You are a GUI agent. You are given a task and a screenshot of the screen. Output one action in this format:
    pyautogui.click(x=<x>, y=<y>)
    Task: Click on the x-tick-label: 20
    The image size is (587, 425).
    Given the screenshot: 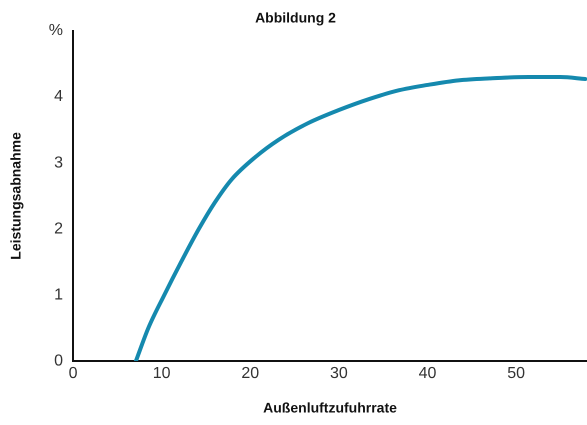 What is the action you would take?
    pyautogui.click(x=250, y=373)
    